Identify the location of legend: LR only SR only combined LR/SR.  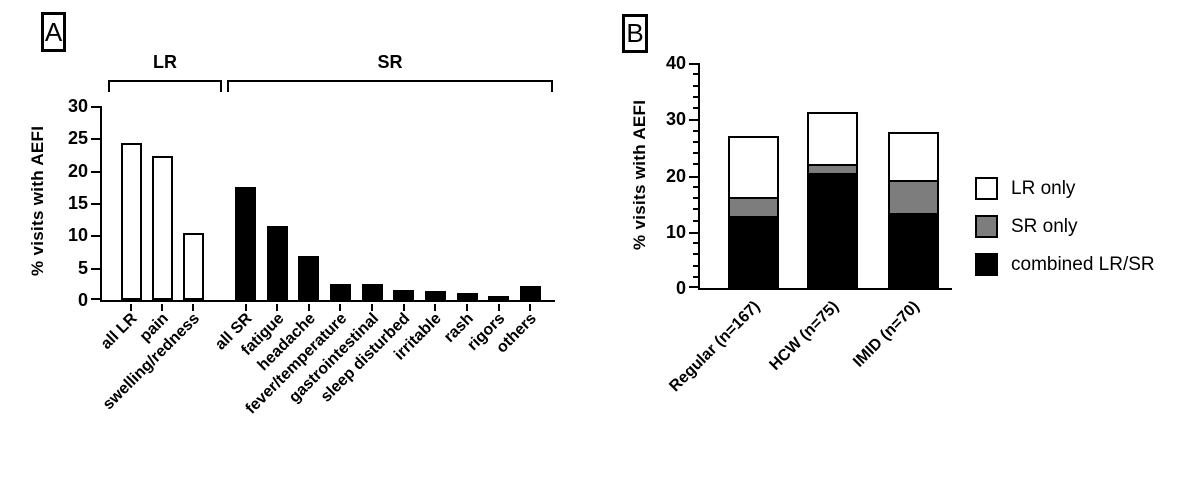
(1065, 226).